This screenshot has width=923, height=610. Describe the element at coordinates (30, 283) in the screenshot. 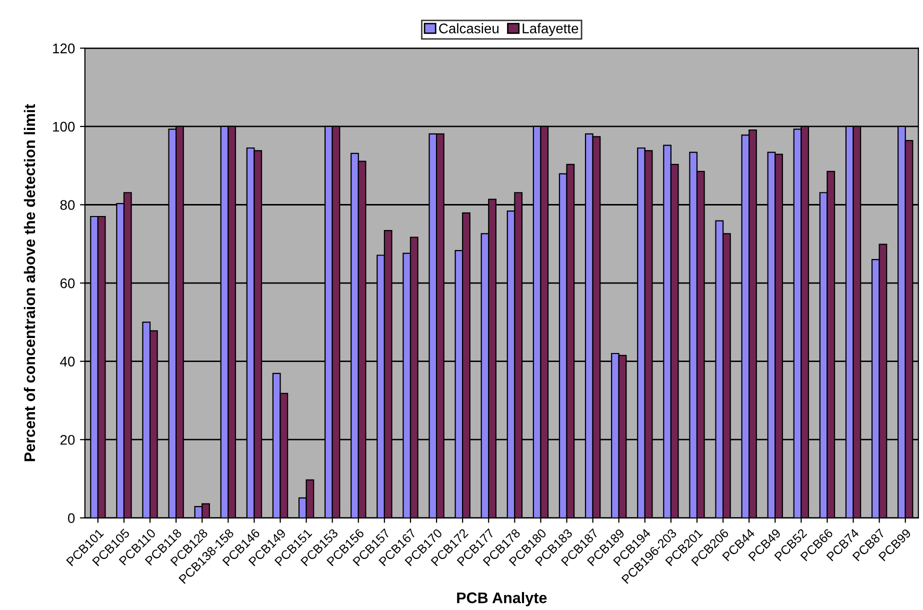

I see `y-axis-title: Percent of concentraion above the detection limit` at that location.